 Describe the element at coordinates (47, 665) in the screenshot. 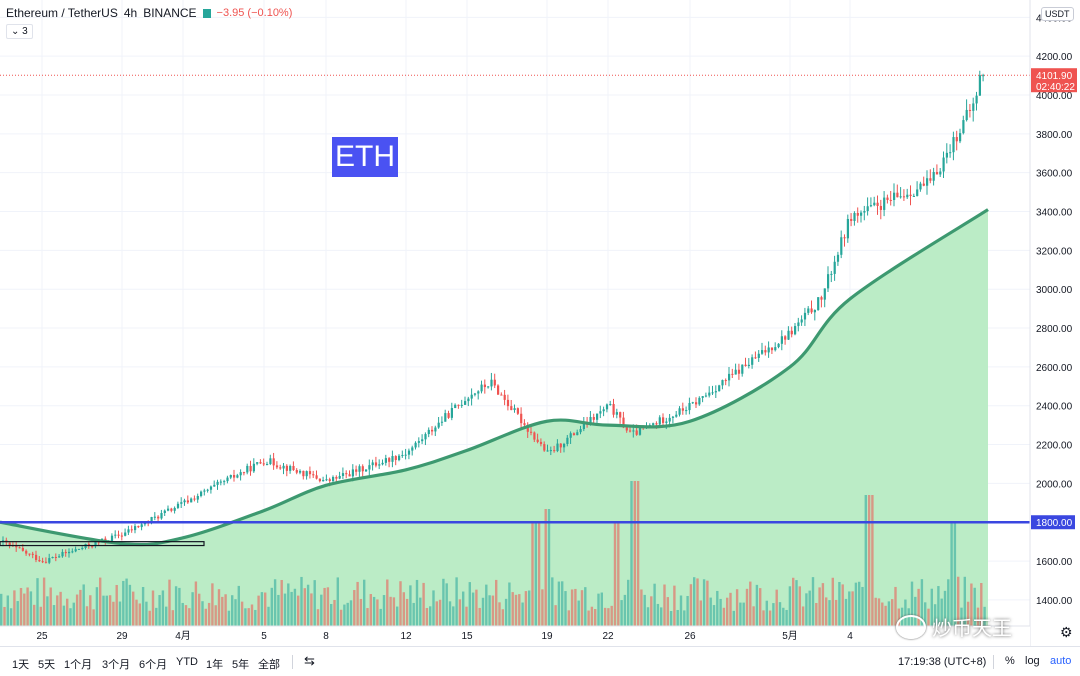

I see `range-5d: 5天` at that location.